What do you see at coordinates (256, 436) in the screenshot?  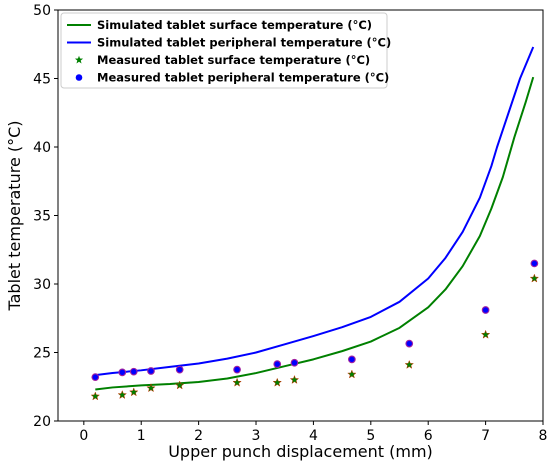 I see `x-tick-label: 3` at bounding box center [256, 436].